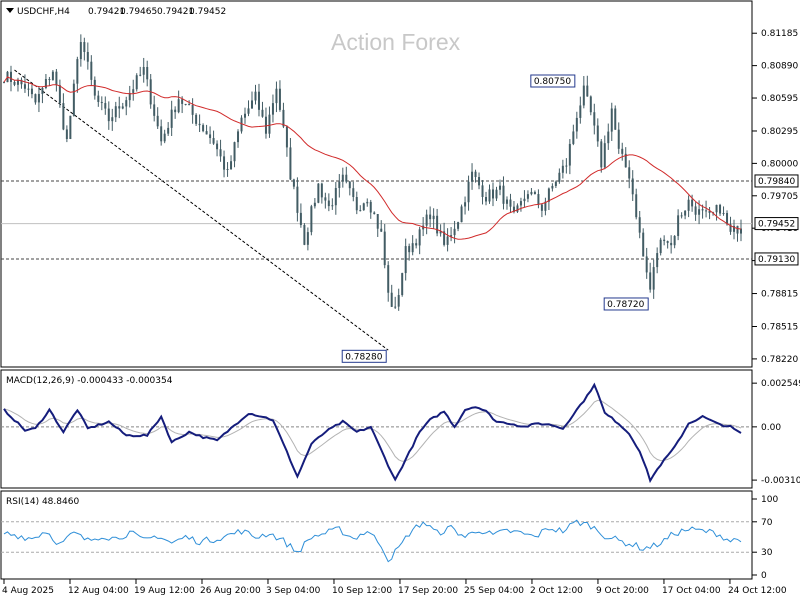  I want to click on x-tick-label: 3 Sep 04:00, so click(293, 591).